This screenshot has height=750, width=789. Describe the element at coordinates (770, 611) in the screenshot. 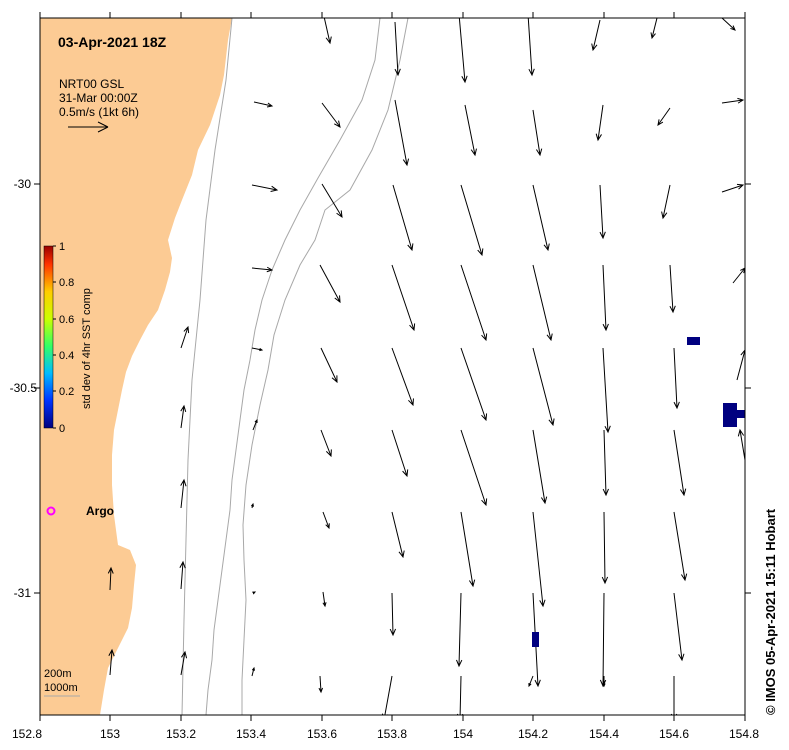

I see `imos-credit-text: © IMOS 05-Apr-2021 15:11 Hobart` at that location.